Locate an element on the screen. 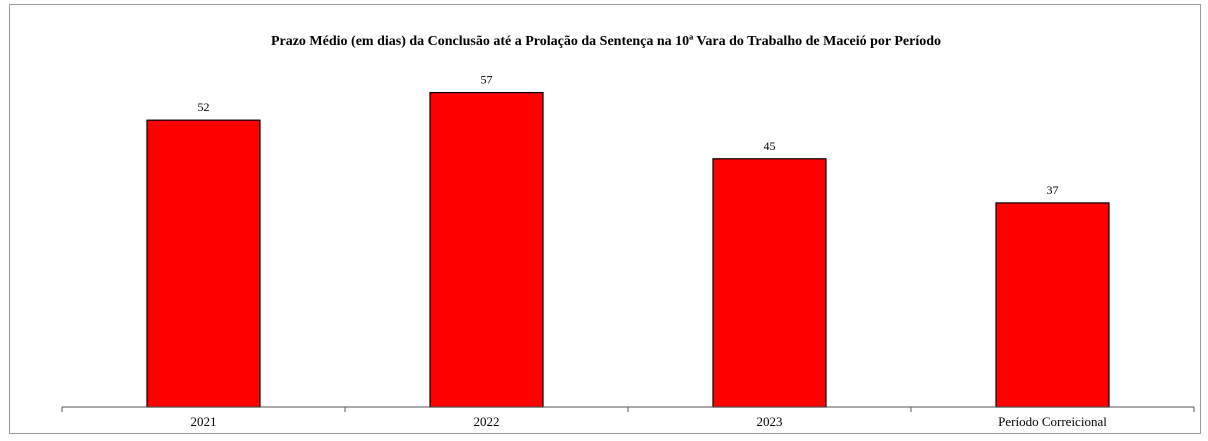 The width and height of the screenshot is (1208, 441). data-label-1: 52 is located at coordinates (204, 107).